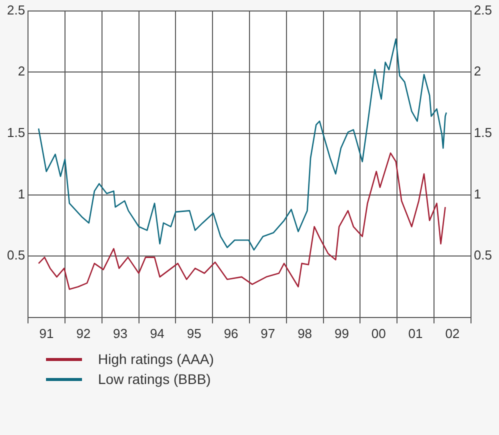 The image size is (499, 435). Describe the element at coordinates (194, 333) in the screenshot. I see `x-tick-label: 95` at that location.